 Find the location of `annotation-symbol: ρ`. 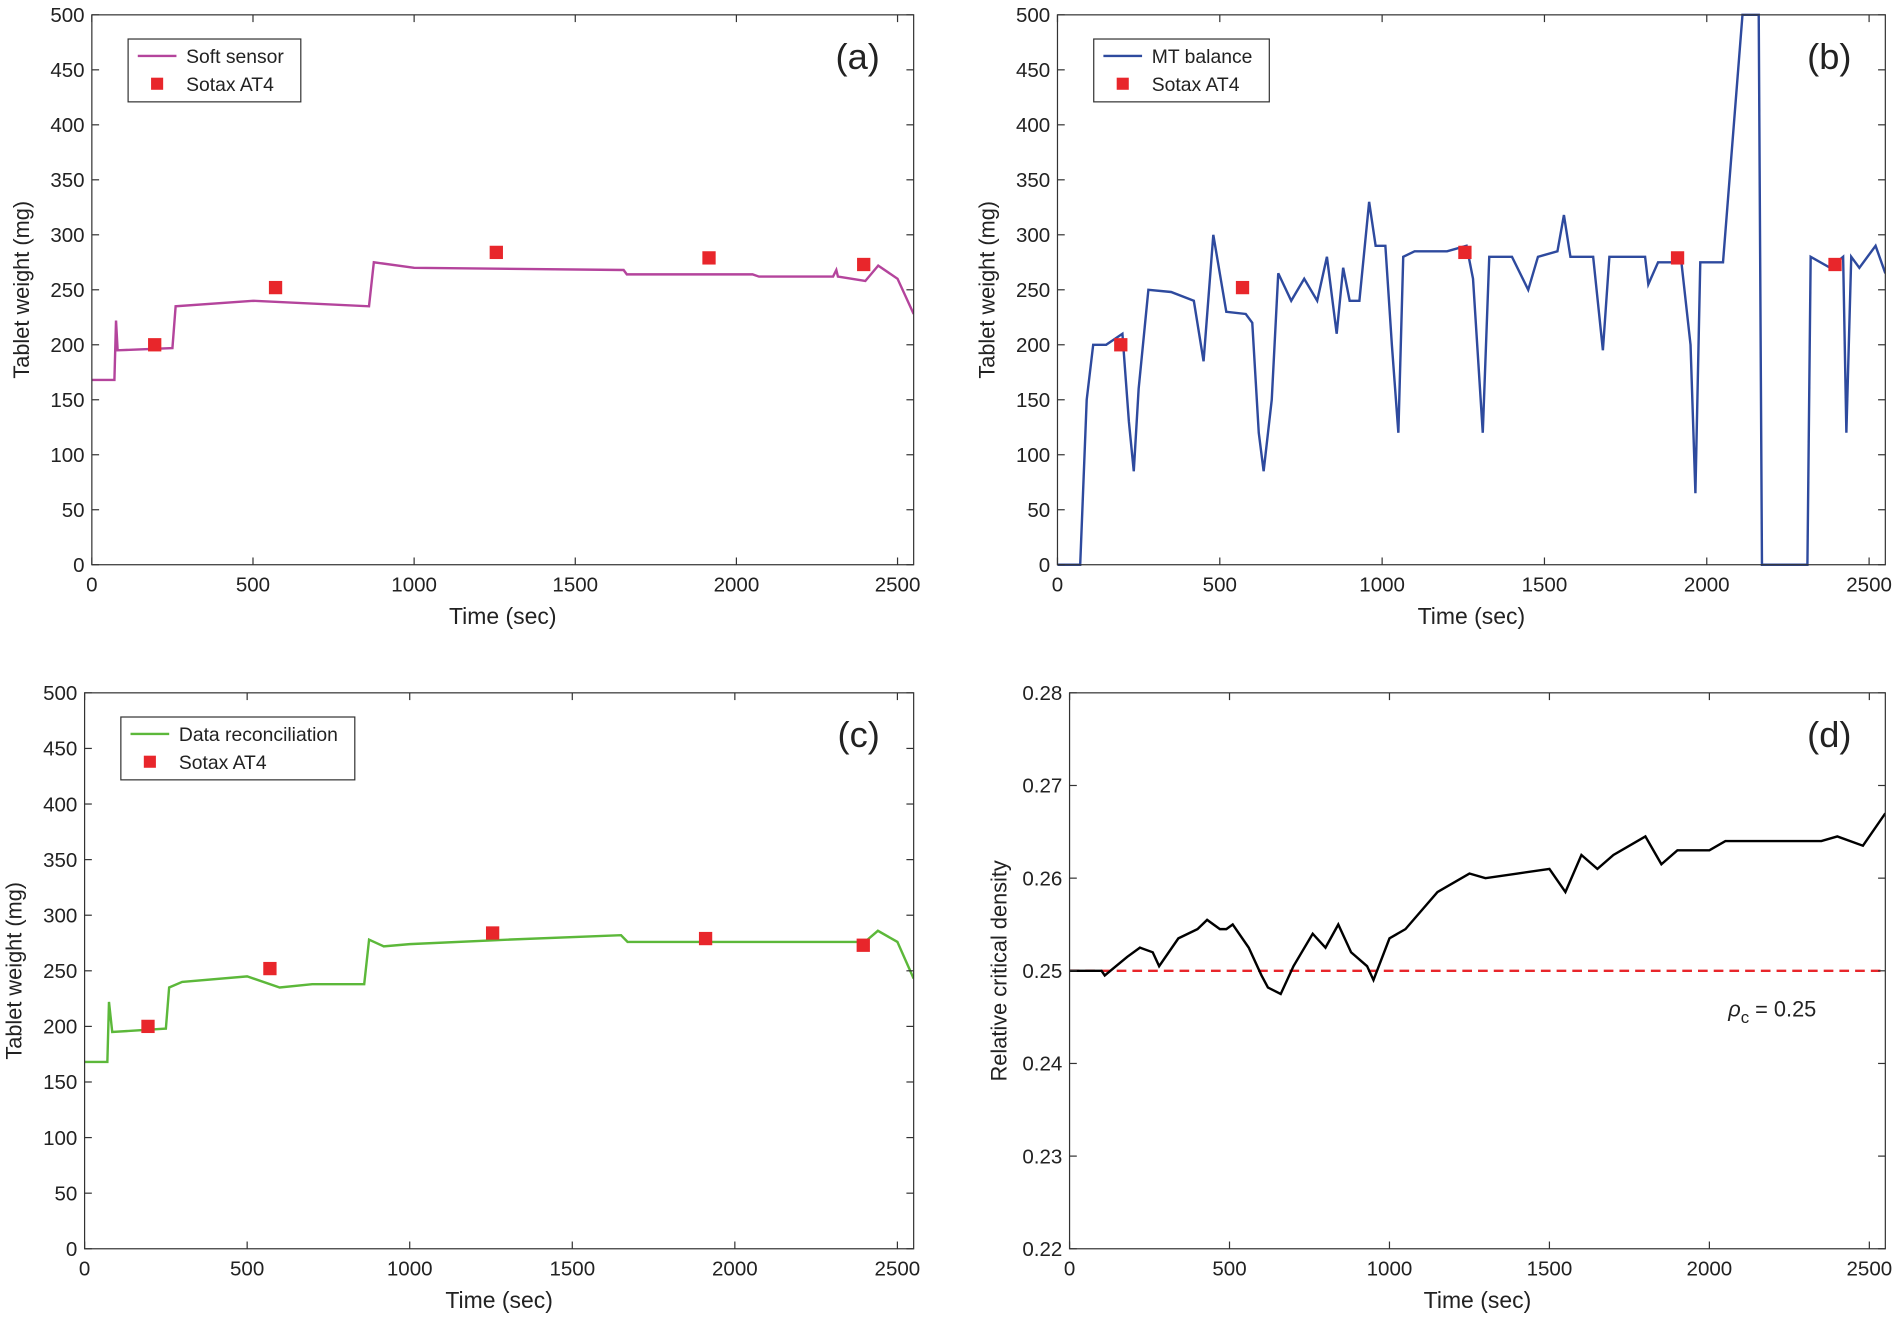

annotation-symbol: ρ is located at coordinates (1733, 1009).